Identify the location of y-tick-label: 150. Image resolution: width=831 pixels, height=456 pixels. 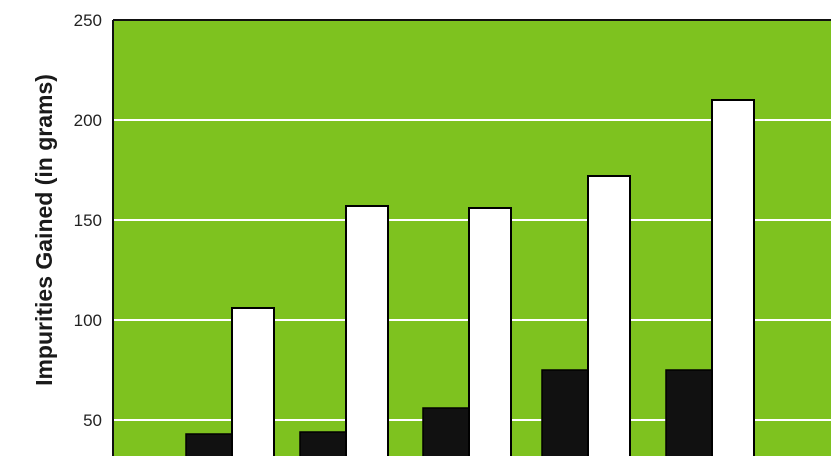
(88, 220).